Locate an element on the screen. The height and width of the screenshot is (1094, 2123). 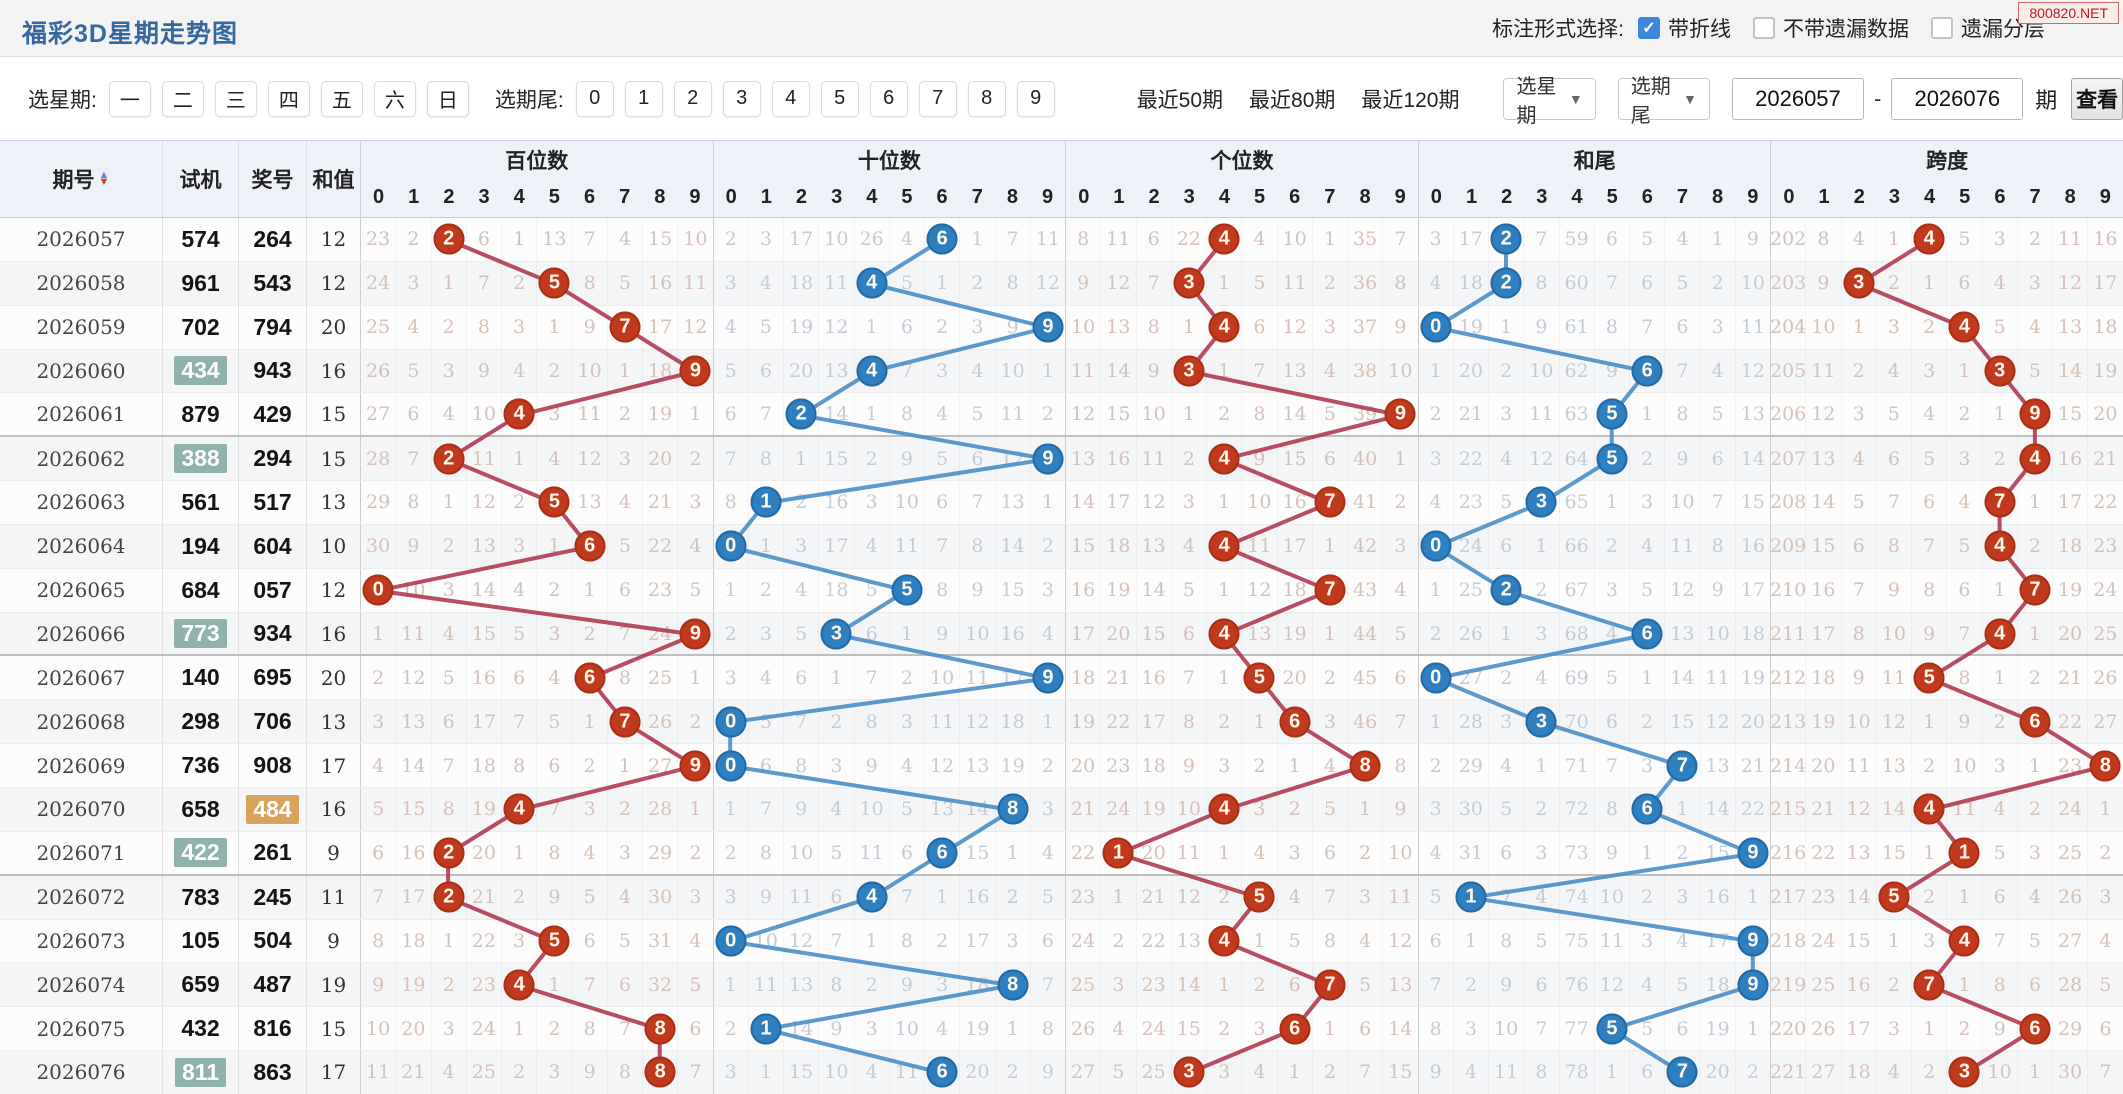
hit-circle: 8 is located at coordinates (2105, 766).